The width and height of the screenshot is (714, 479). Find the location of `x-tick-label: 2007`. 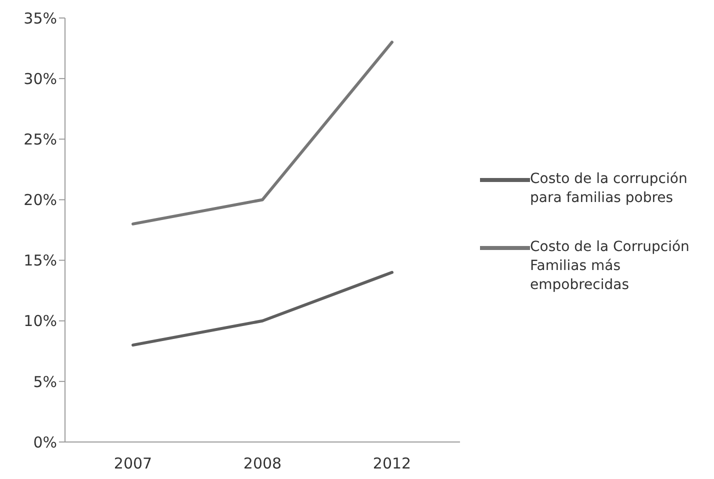

x-tick-label: 2007 is located at coordinates (133, 463).